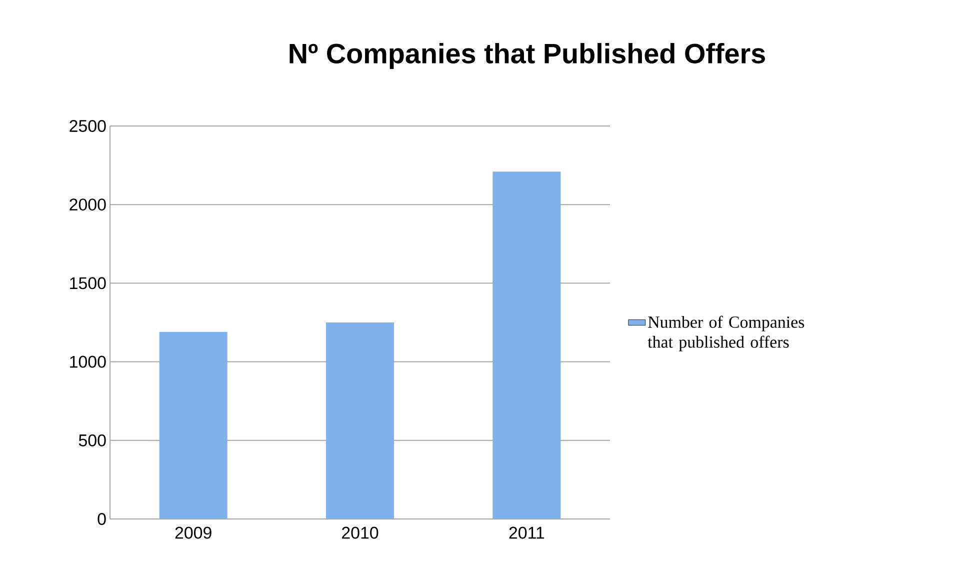 The height and width of the screenshot is (581, 956). What do you see at coordinates (193, 532) in the screenshot?
I see `x-tick-label: 2009` at bounding box center [193, 532].